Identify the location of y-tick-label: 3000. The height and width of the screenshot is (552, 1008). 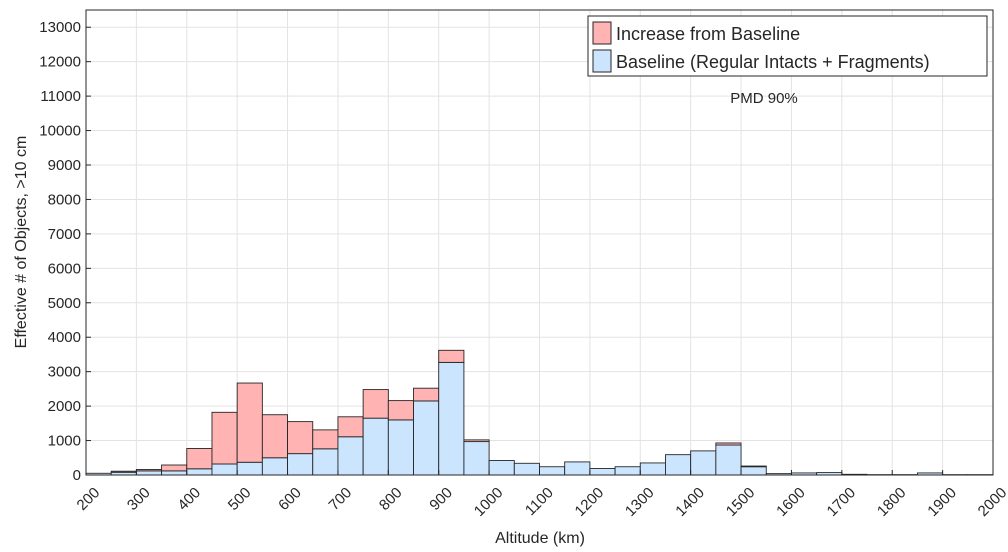
(64, 372).